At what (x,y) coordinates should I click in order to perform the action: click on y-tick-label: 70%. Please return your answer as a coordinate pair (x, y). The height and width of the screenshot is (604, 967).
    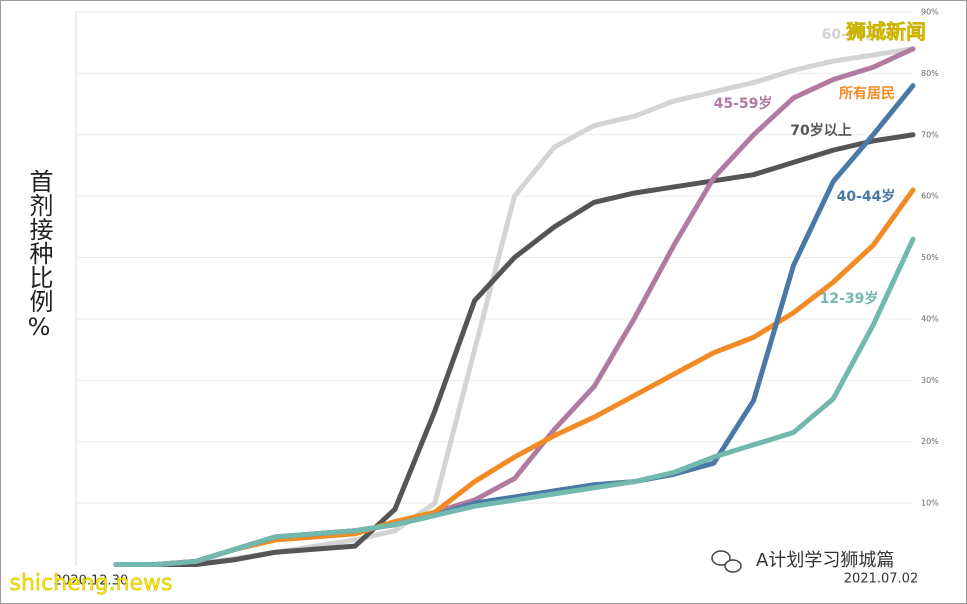
    Looking at the image, I should click on (930, 134).